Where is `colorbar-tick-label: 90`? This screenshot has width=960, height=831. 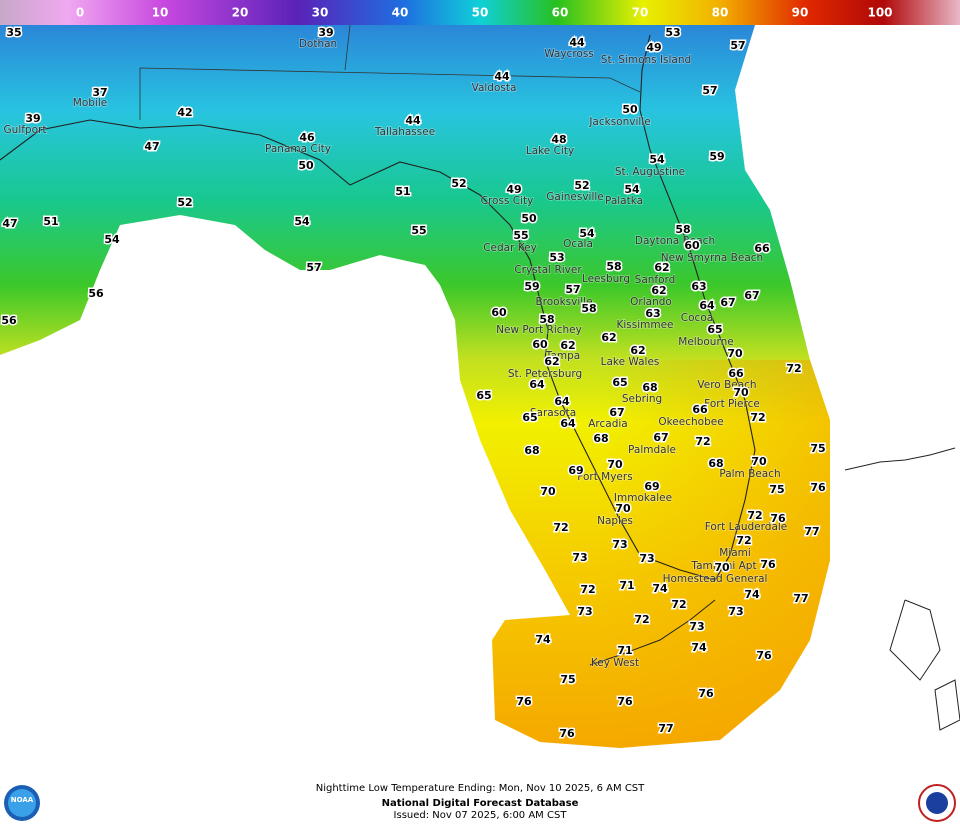 colorbar-tick-label: 90 is located at coordinates (800, 13).